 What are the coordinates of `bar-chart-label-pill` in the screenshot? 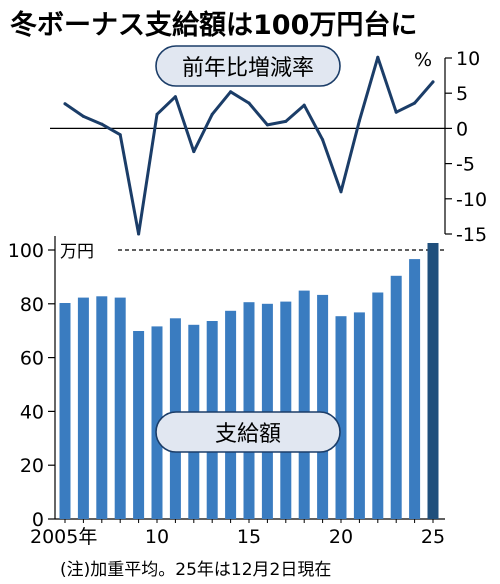 It's located at (248, 432).